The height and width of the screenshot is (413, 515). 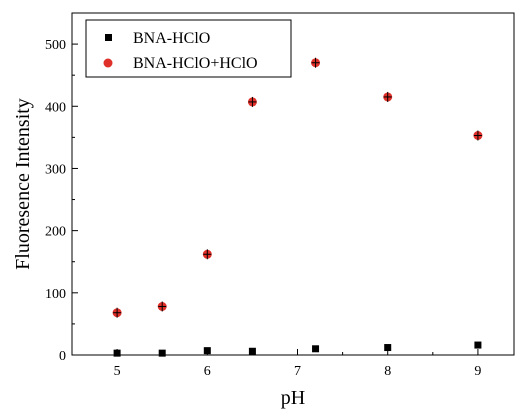 I want to click on legend-marker-bna-hclo-hclo, so click(x=108, y=63).